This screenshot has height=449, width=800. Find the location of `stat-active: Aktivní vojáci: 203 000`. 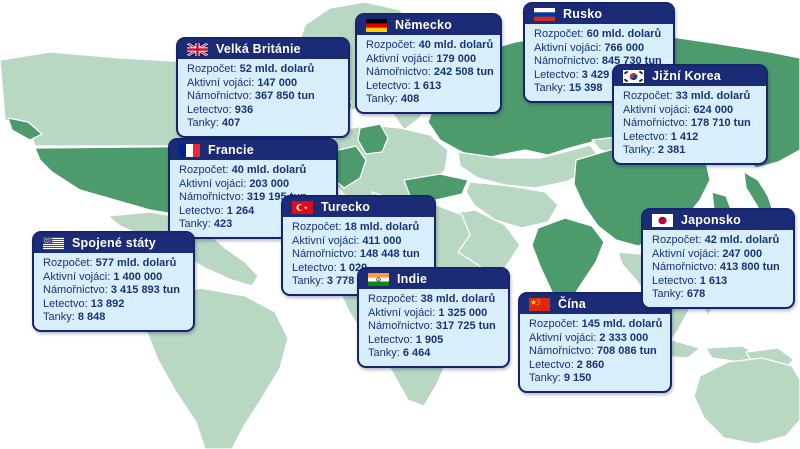

stat-active: Aktivní vojáci: 203 000 is located at coordinates (253, 185).